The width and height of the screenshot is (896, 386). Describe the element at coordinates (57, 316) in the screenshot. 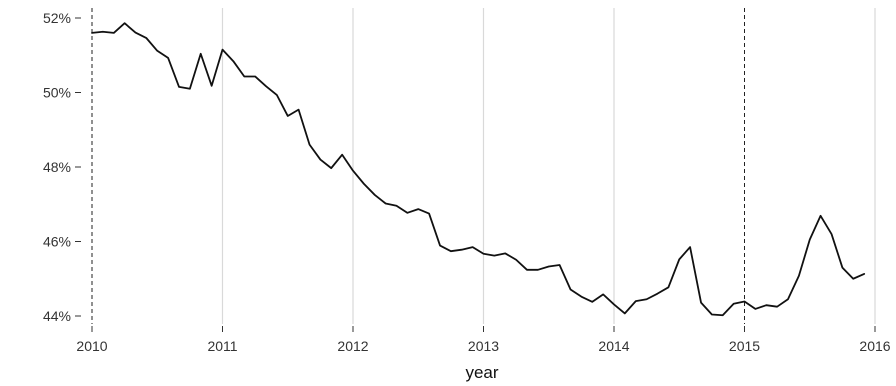

I see `y-tick-label: 44%` at that location.